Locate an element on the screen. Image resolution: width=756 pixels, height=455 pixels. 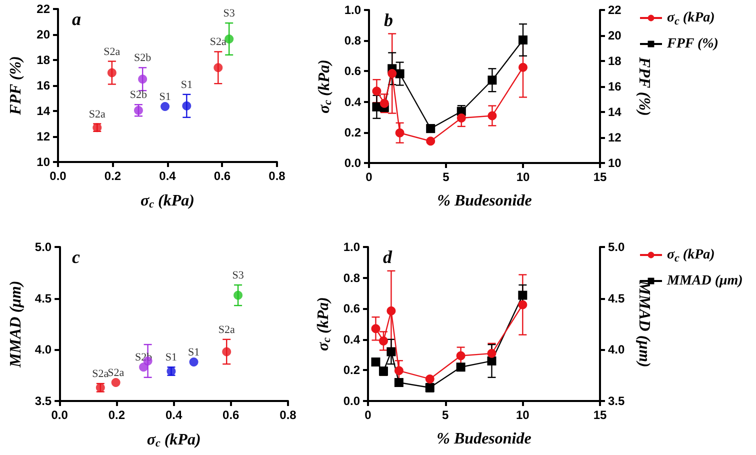
y-tick-label: 3.5 is located at coordinates (43, 401).